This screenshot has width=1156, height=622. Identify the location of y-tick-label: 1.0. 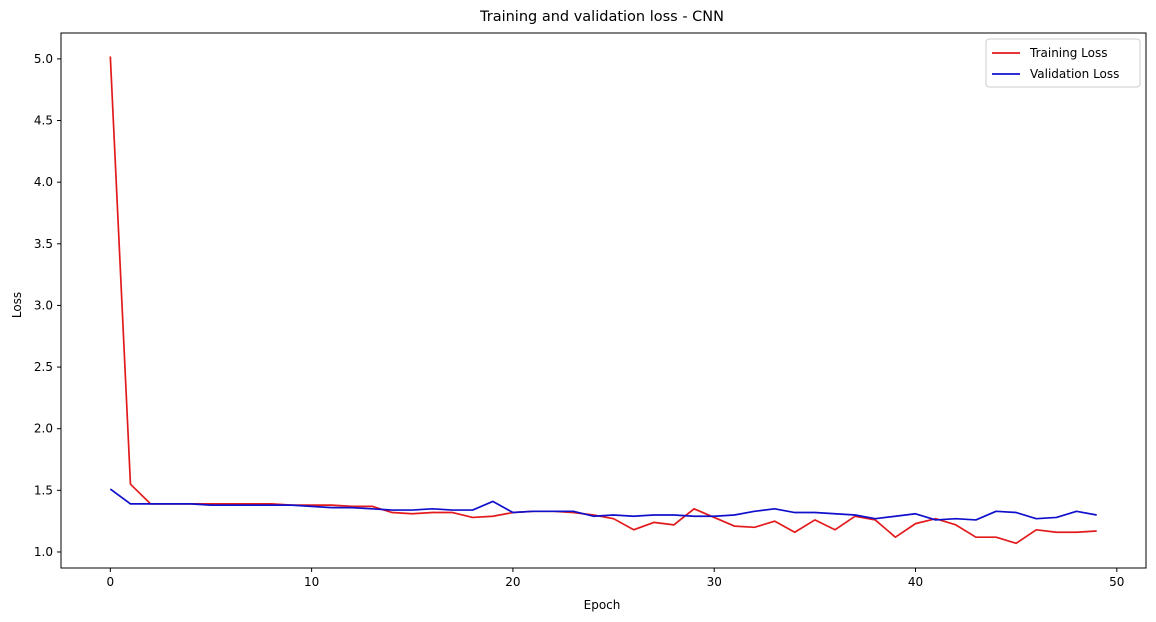
(43, 552).